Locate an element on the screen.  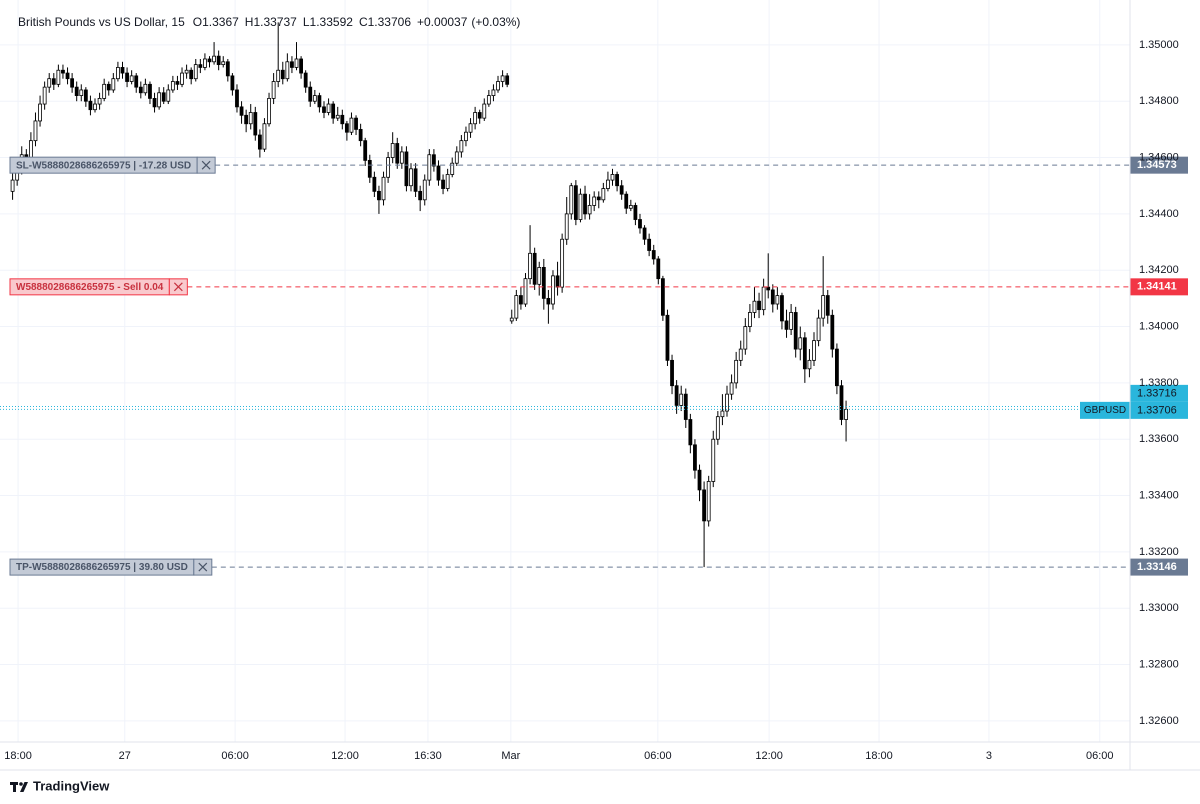
ask-price-label: 1.33716 is located at coordinates (1157, 393).